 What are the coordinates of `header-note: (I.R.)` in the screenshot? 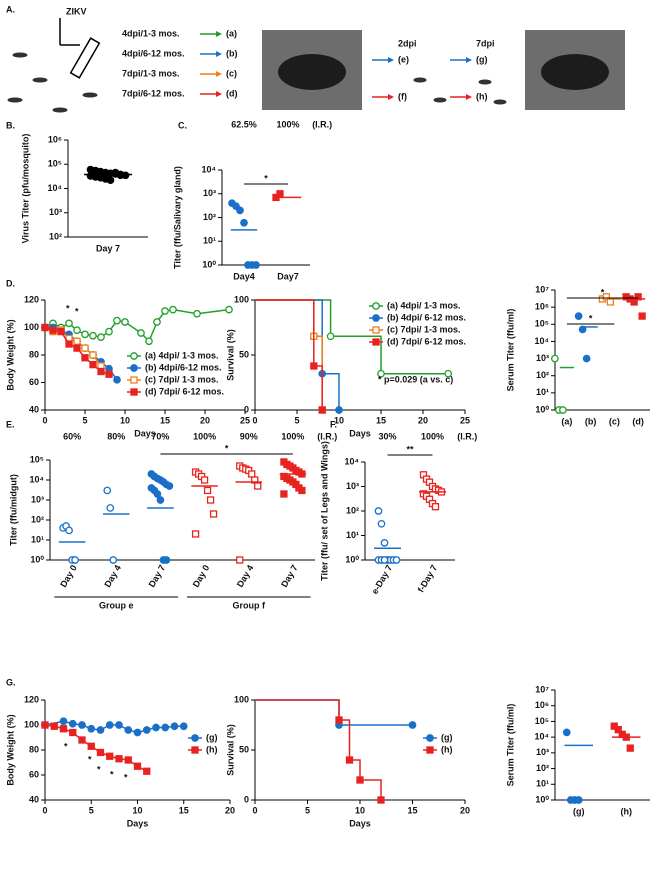 It's located at (327, 436).